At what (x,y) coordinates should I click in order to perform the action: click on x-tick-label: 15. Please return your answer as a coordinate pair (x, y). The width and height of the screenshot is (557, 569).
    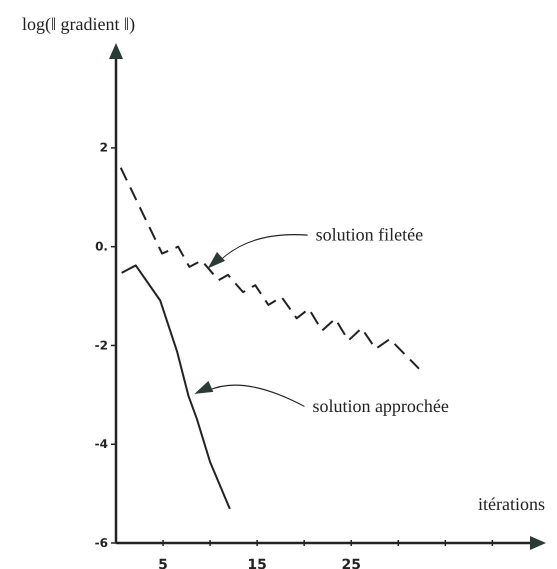
    Looking at the image, I should click on (257, 562).